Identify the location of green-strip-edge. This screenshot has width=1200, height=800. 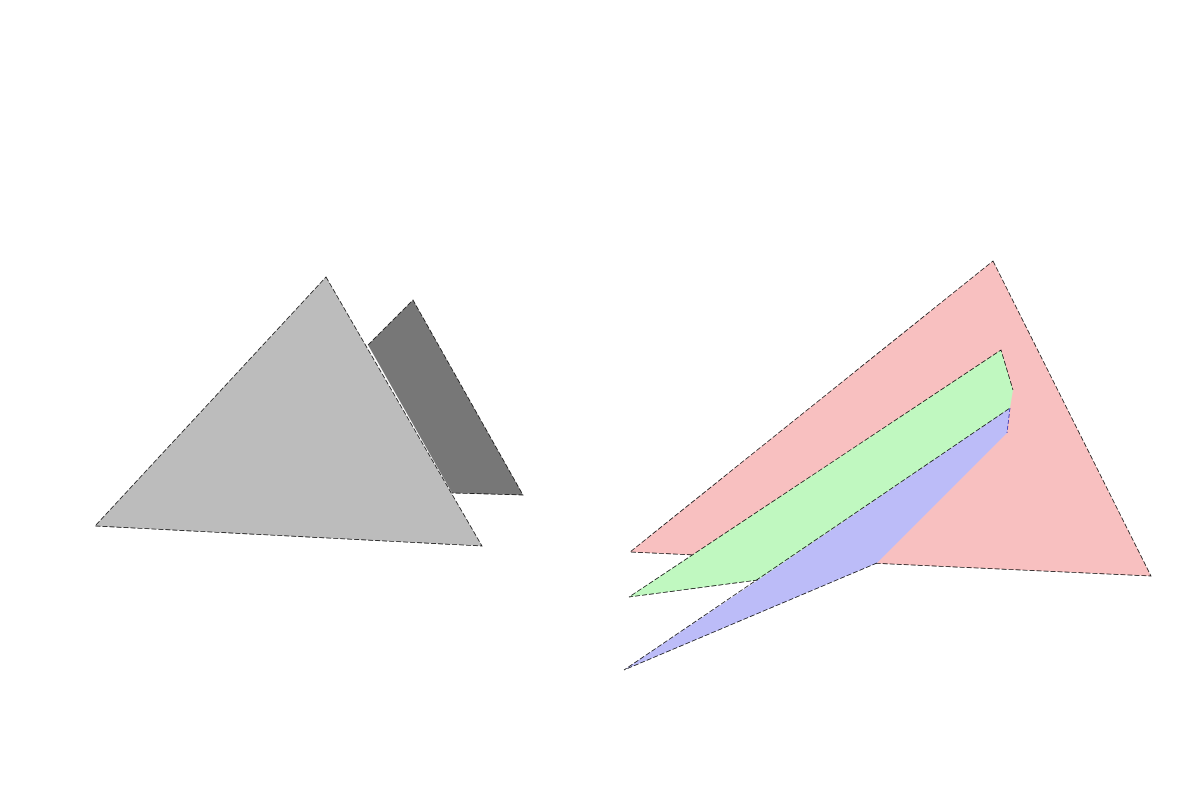
(821, 473).